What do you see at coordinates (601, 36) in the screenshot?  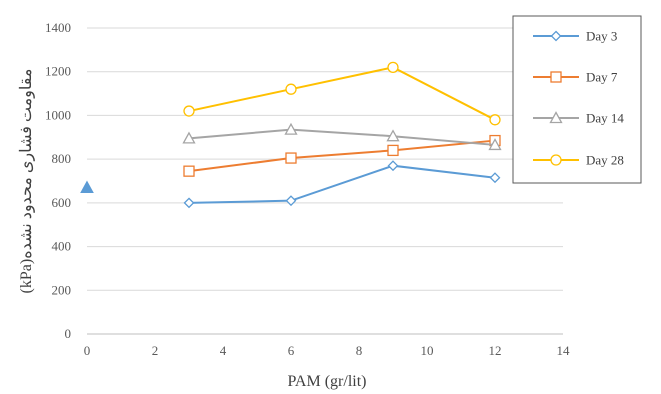 I see `legend-label-day-3: Day 3` at bounding box center [601, 36].